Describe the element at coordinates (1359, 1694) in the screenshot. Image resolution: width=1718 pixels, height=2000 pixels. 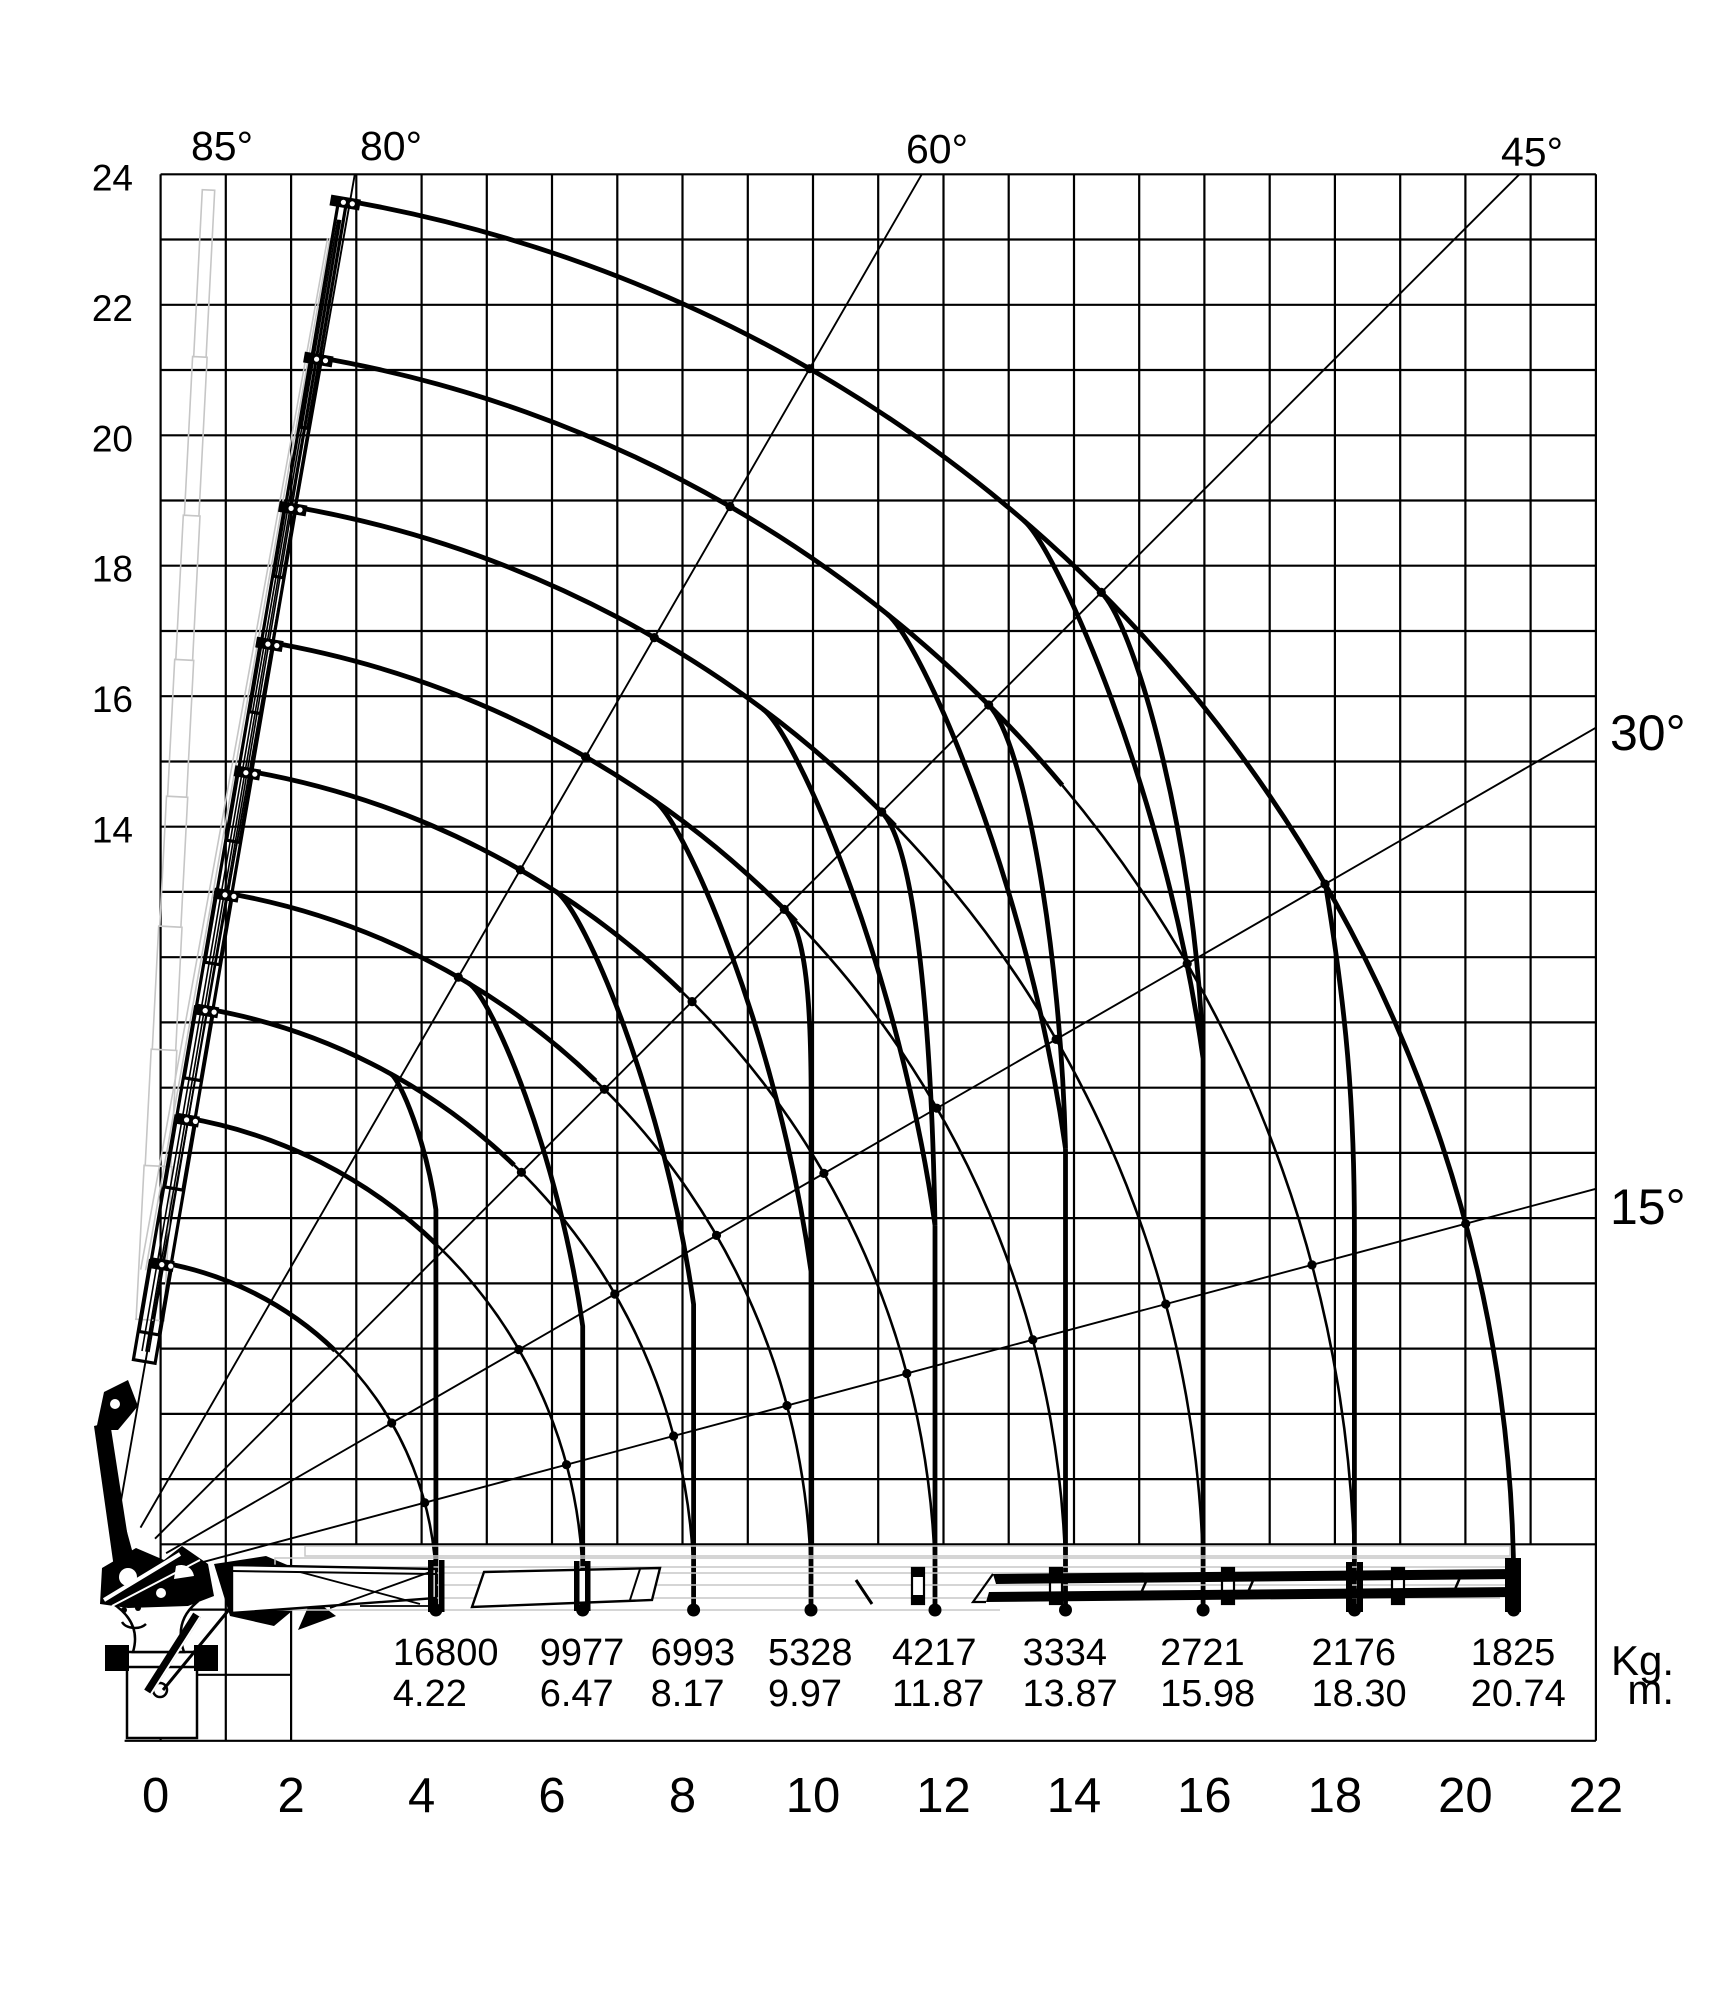
I see `svg-text: 18.30` at that location.